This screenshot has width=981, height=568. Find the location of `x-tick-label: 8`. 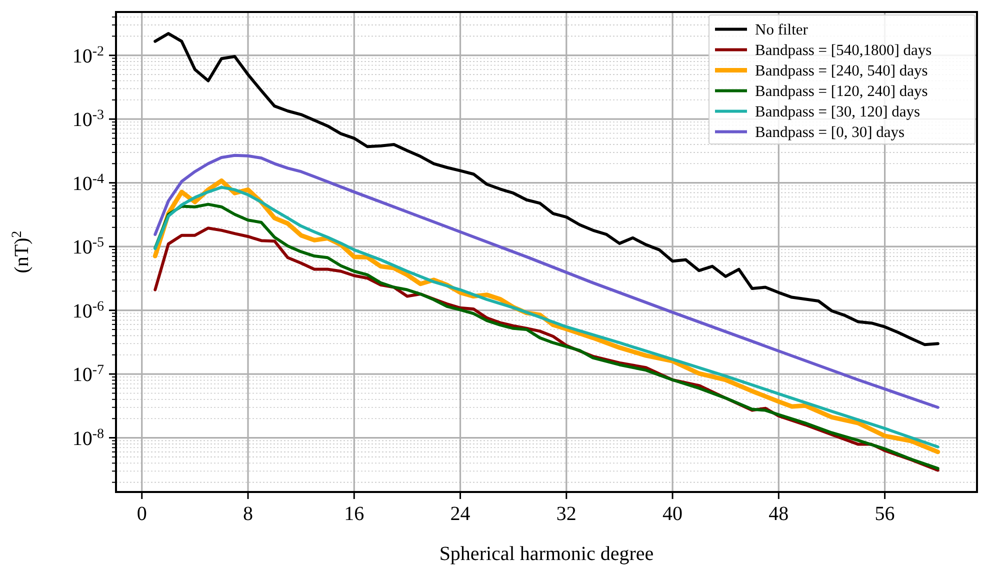

x-tick-label: 8 is located at coordinates (248, 514).